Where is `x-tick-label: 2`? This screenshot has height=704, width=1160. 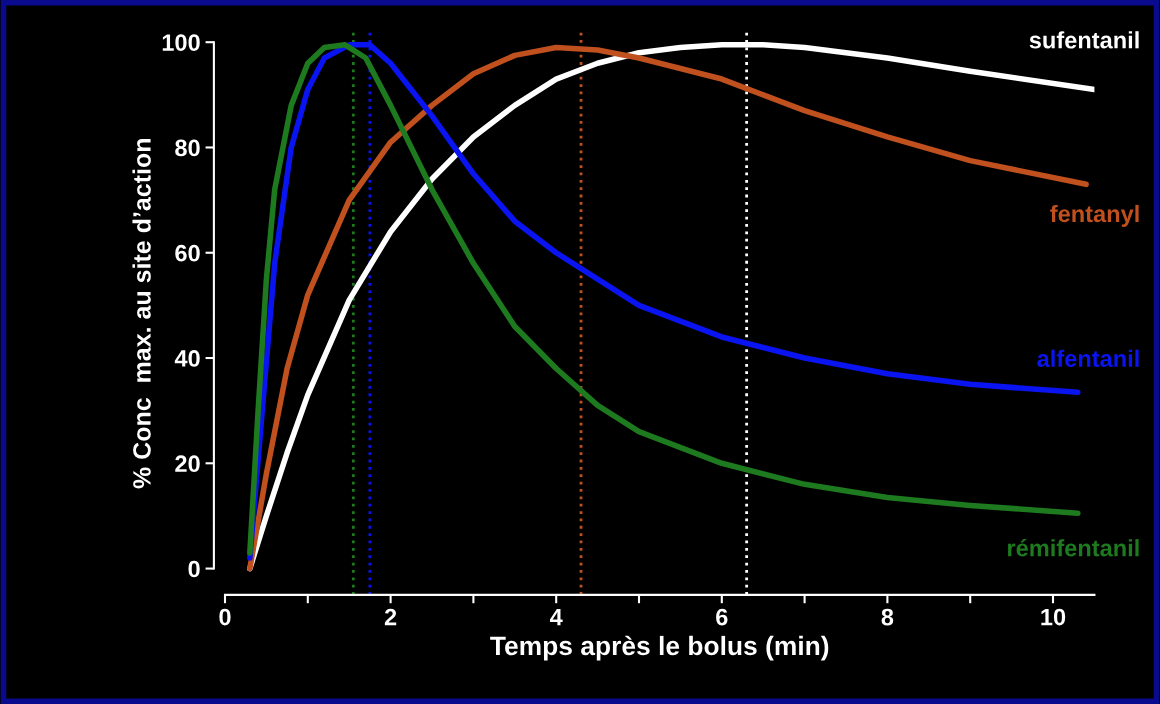 x-tick-label: 2 is located at coordinates (390, 617).